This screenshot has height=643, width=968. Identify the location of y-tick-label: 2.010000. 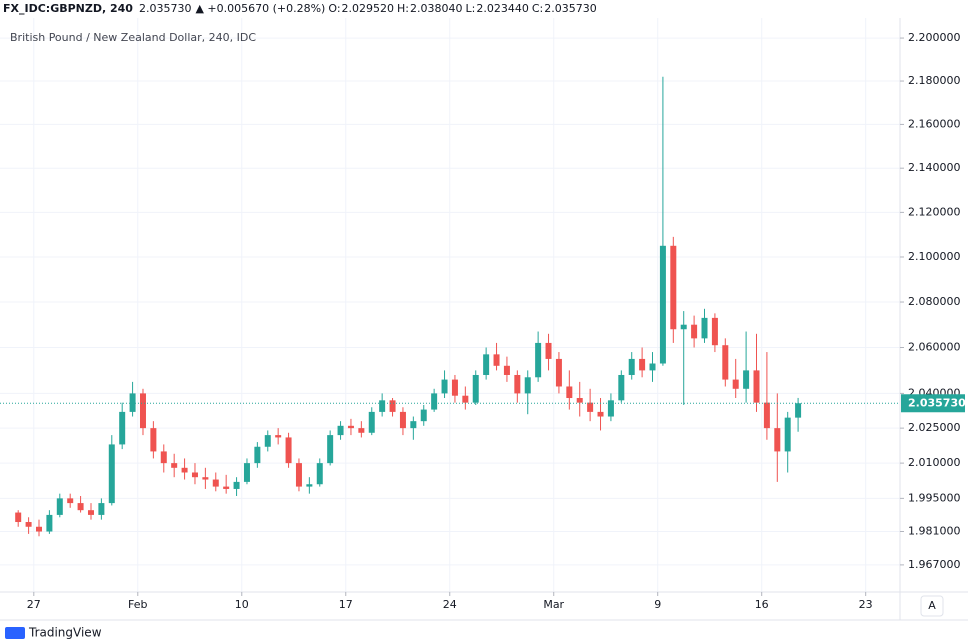
(934, 462).